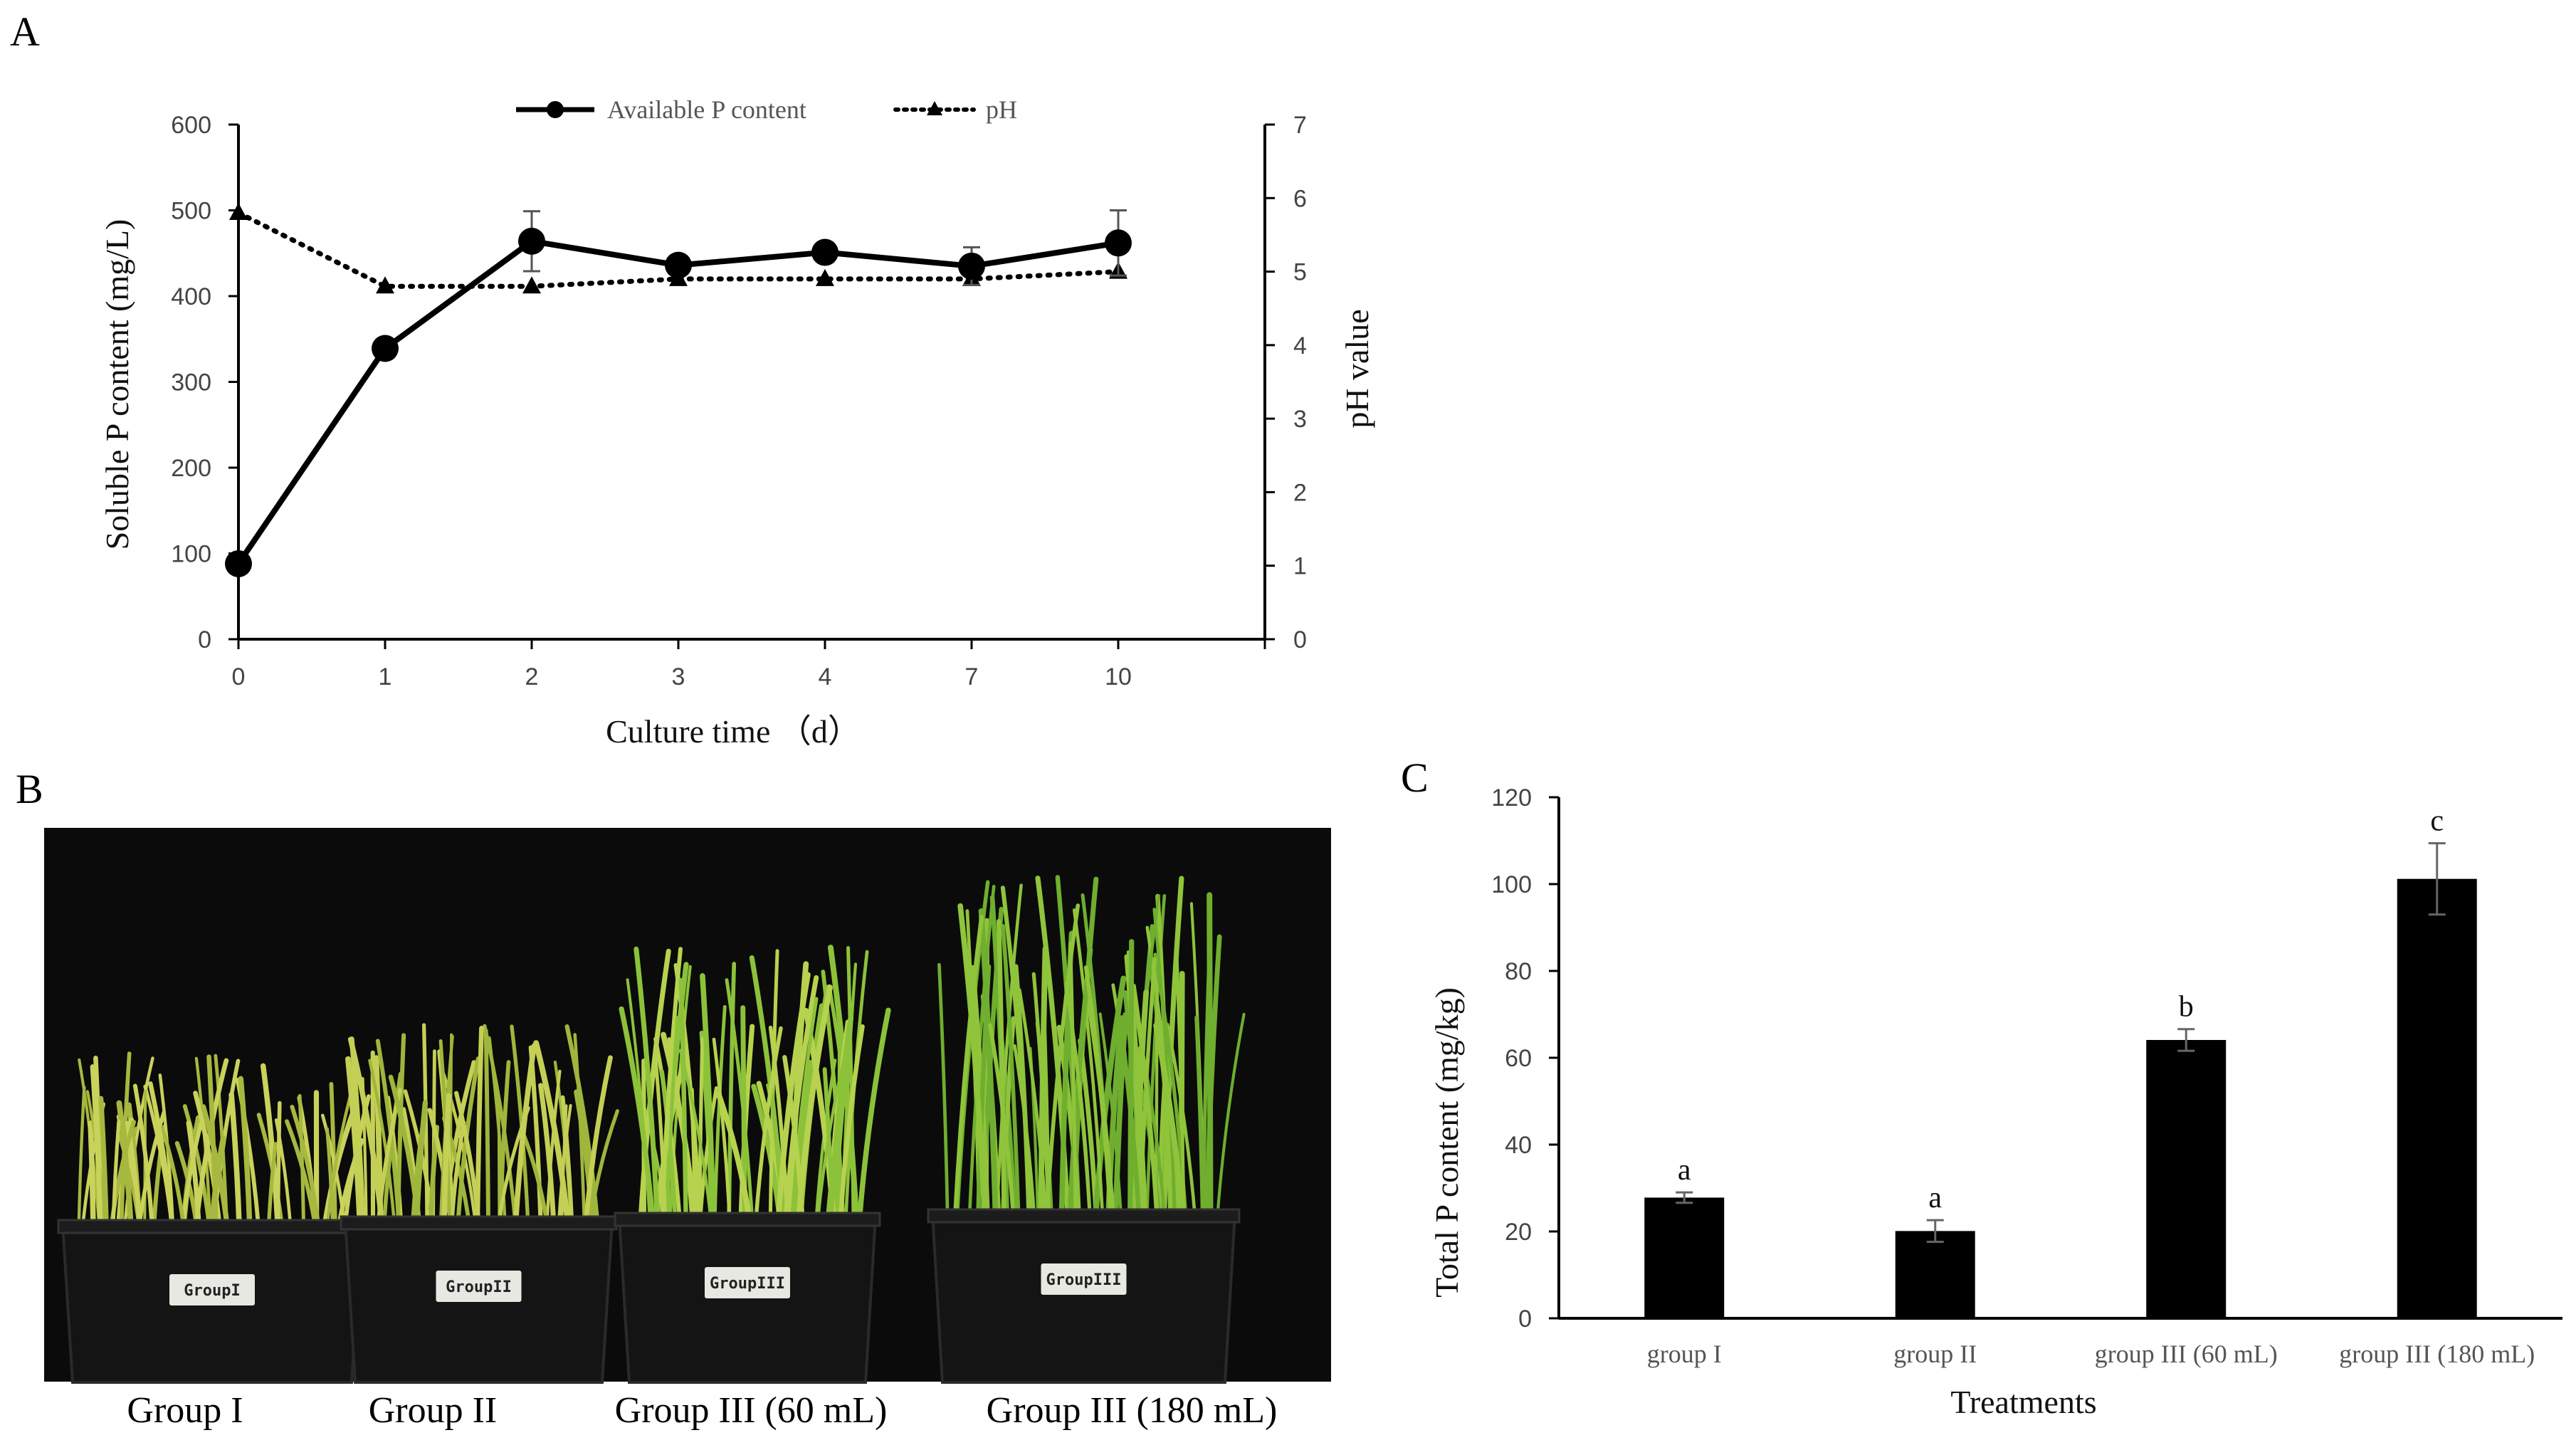 This screenshot has width=2576, height=1445. Describe the element at coordinates (934, 108) in the screenshot. I see `legend-marker-ph` at that location.